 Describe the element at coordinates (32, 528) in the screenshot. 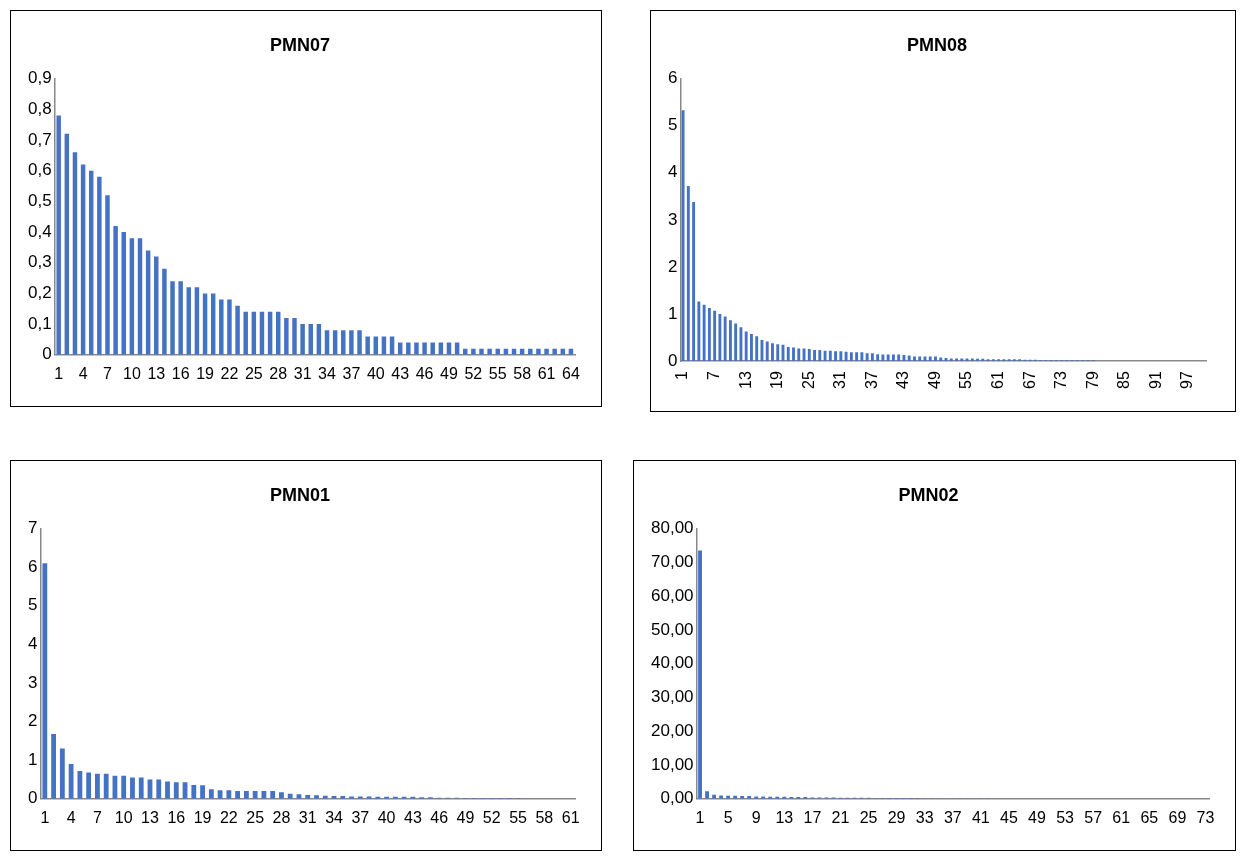

I see `y-tick-label: 7` at that location.